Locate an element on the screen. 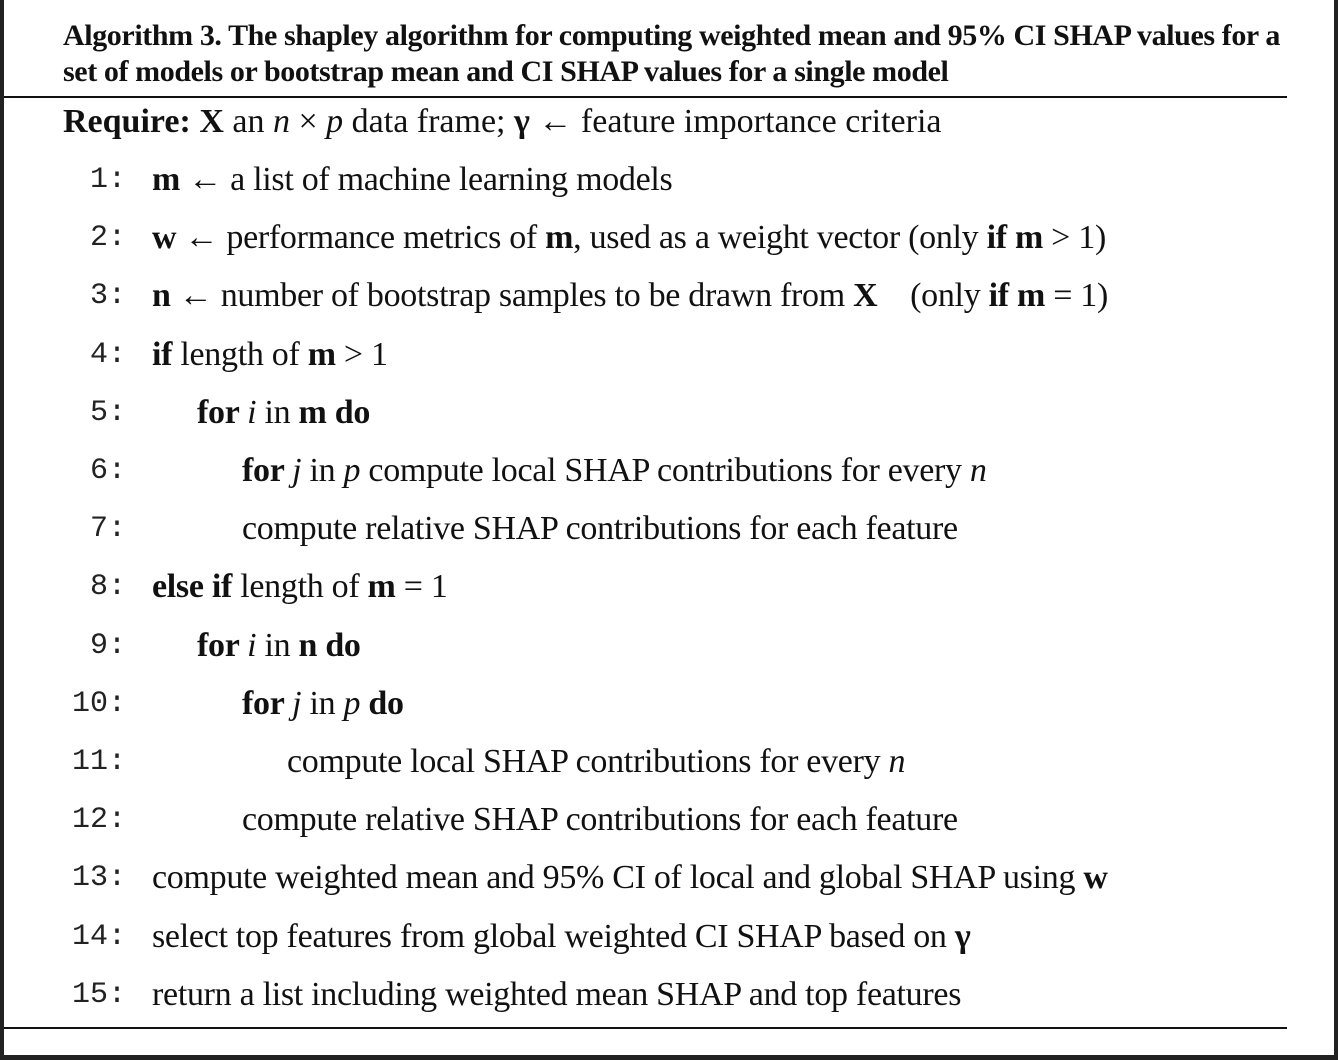  text-segment: m do is located at coordinates (334, 412).